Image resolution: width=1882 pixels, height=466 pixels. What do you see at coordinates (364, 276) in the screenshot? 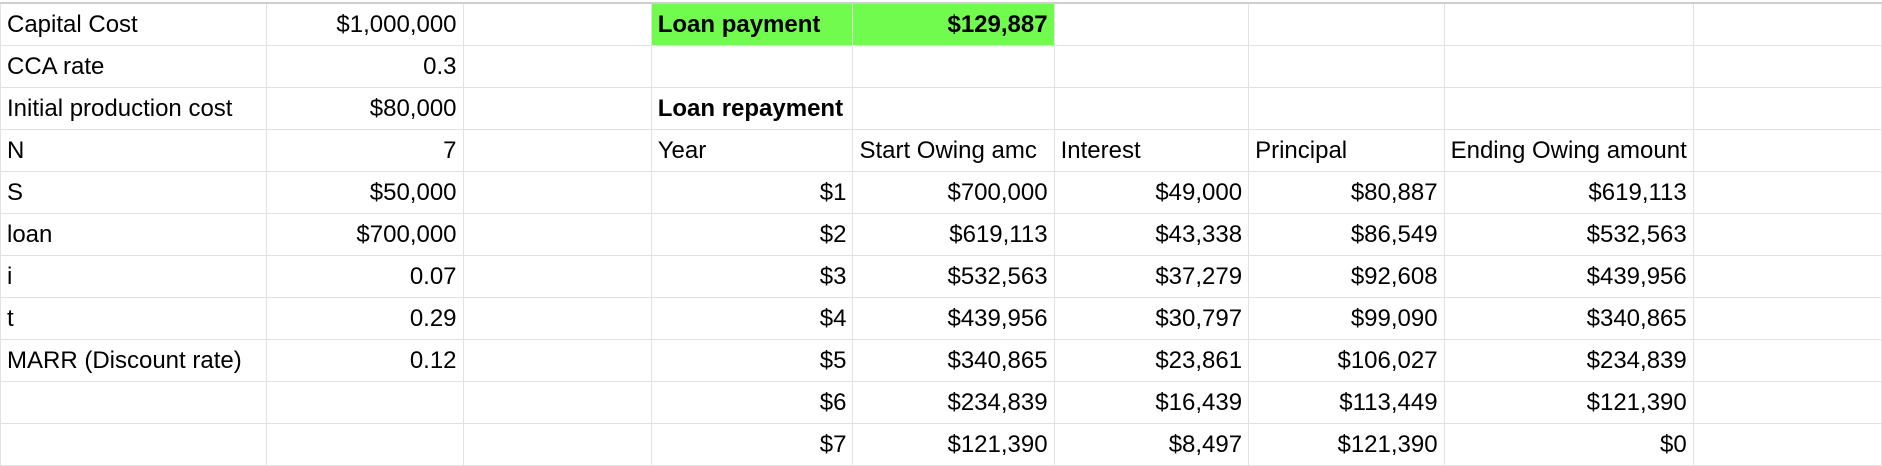
I see `param-value-i: 0.07` at bounding box center [364, 276].